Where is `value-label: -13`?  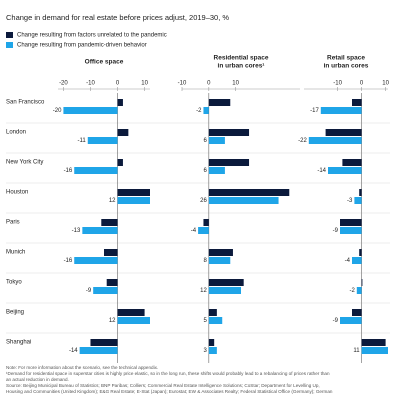
value-label: -13 is located at coordinates (76, 231).